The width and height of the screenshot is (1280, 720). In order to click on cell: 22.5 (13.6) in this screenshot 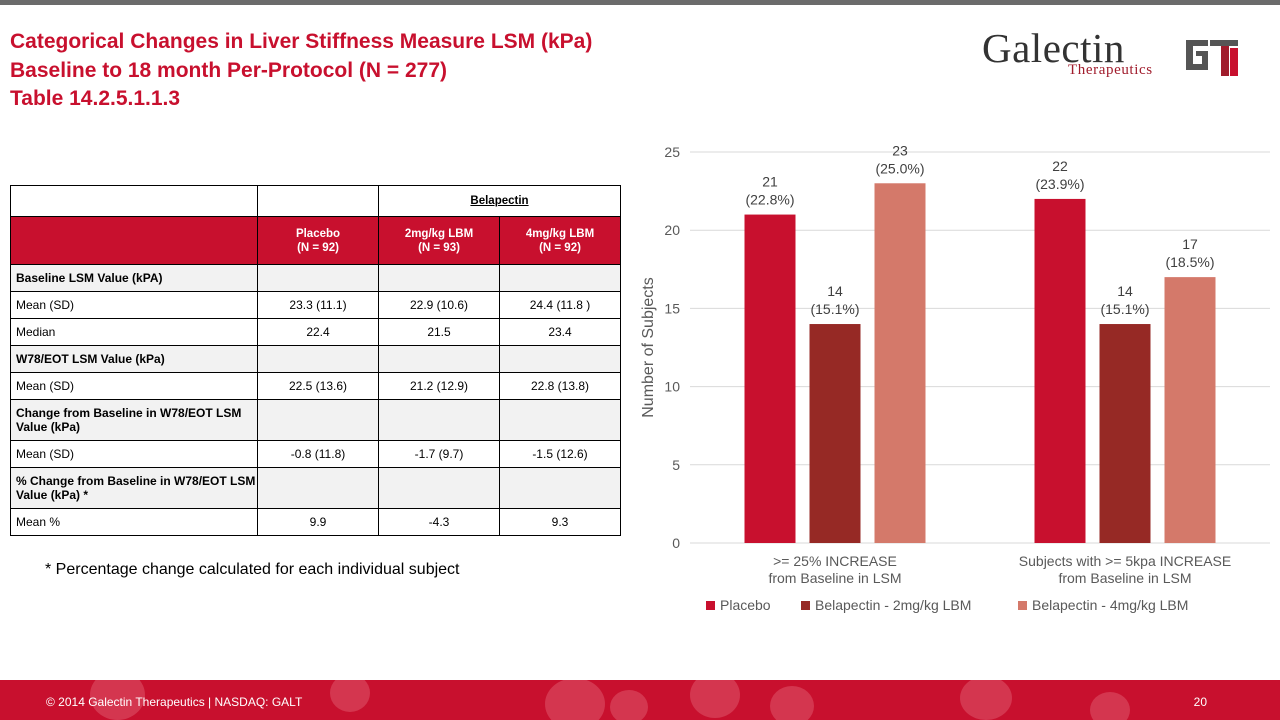, I will do `click(318, 386)`.